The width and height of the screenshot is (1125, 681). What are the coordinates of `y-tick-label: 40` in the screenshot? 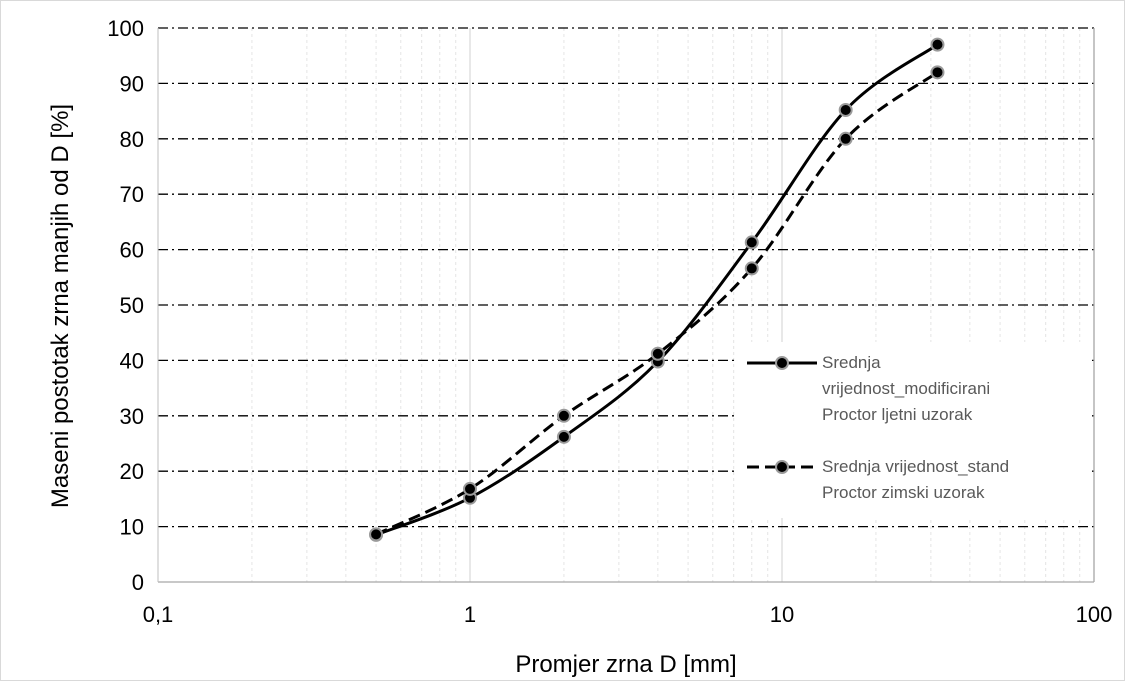 It's located at (132, 360).